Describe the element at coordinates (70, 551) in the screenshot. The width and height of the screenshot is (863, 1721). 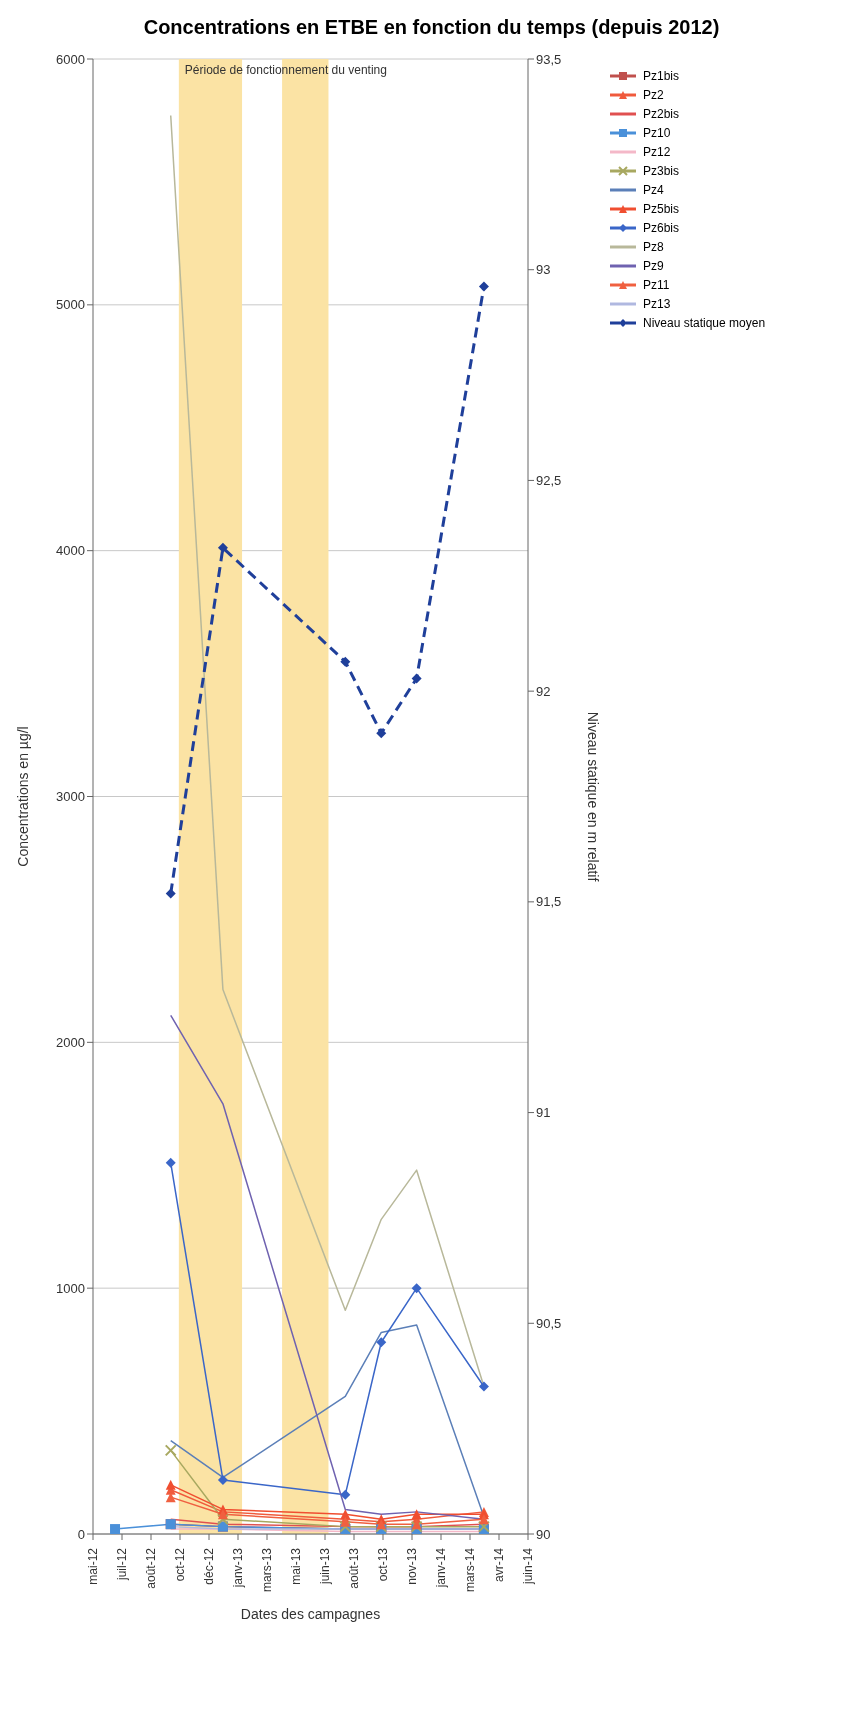
I see `y-tick-label: 4000` at that location.